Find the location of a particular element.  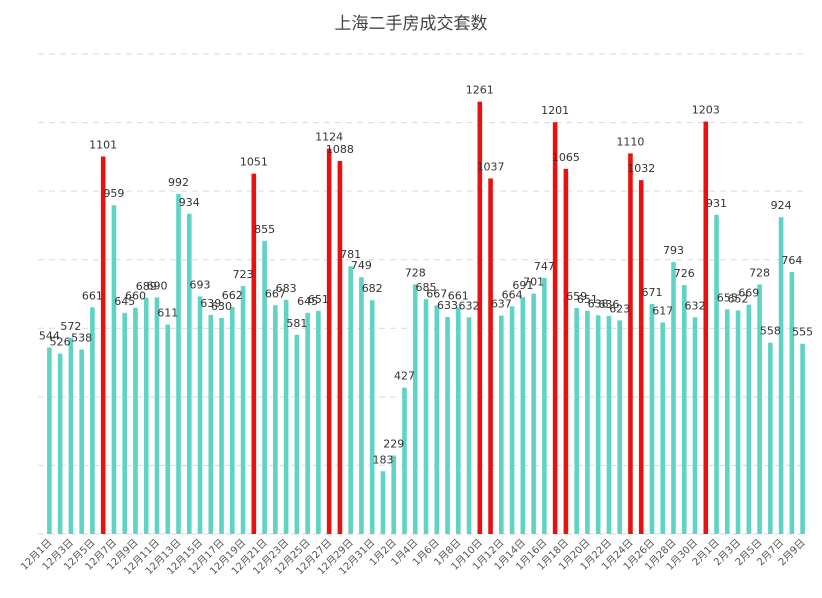

bar-12月16日 is located at coordinates (211, 424).